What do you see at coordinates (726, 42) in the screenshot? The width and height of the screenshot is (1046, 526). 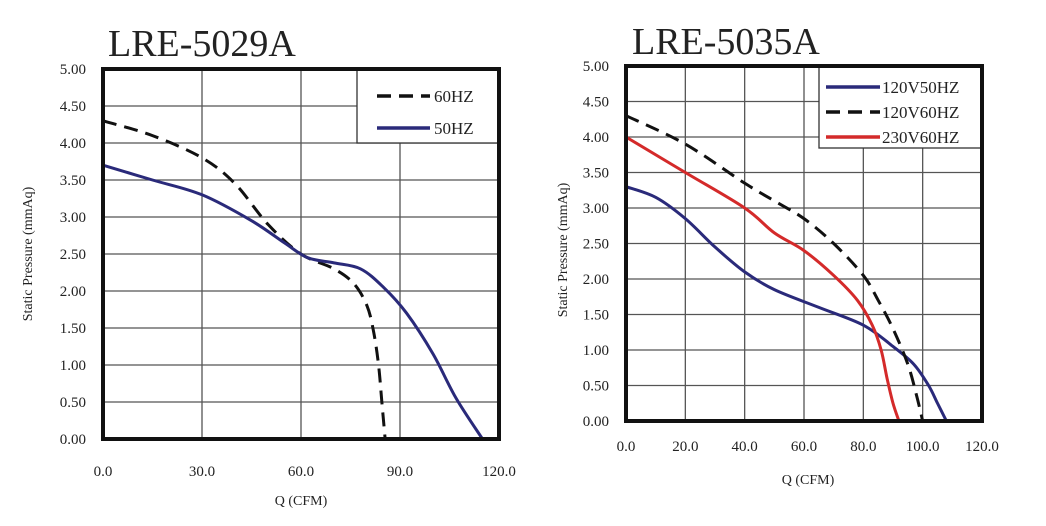 I see `chart-title: LRE-5035A` at bounding box center [726, 42].